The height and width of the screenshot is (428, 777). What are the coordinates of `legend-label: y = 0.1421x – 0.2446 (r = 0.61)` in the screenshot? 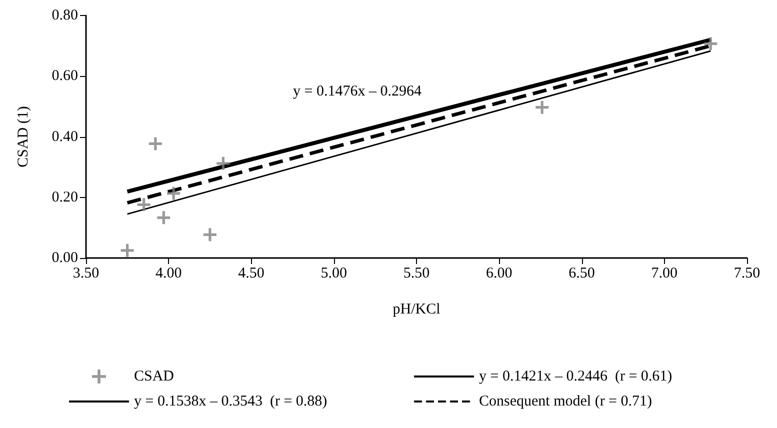 It's located at (575, 376).